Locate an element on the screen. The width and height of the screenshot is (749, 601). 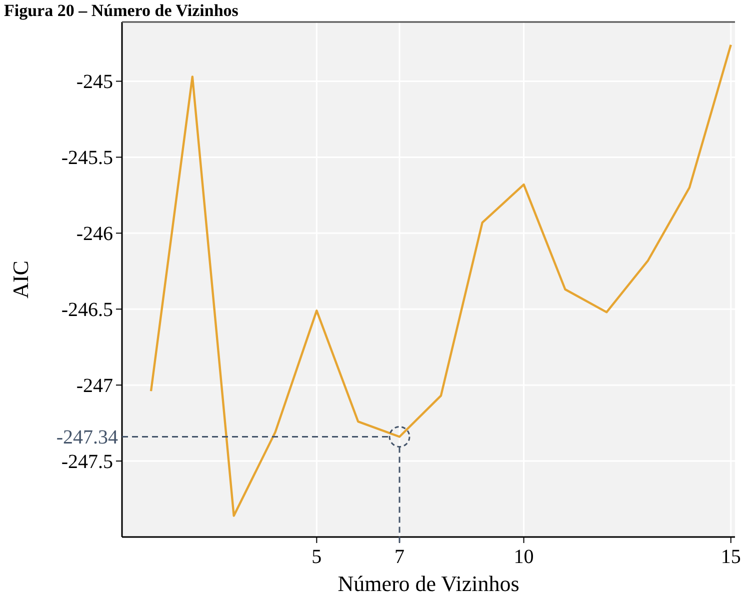
y-tick-label: -245.5 is located at coordinates (87, 158).